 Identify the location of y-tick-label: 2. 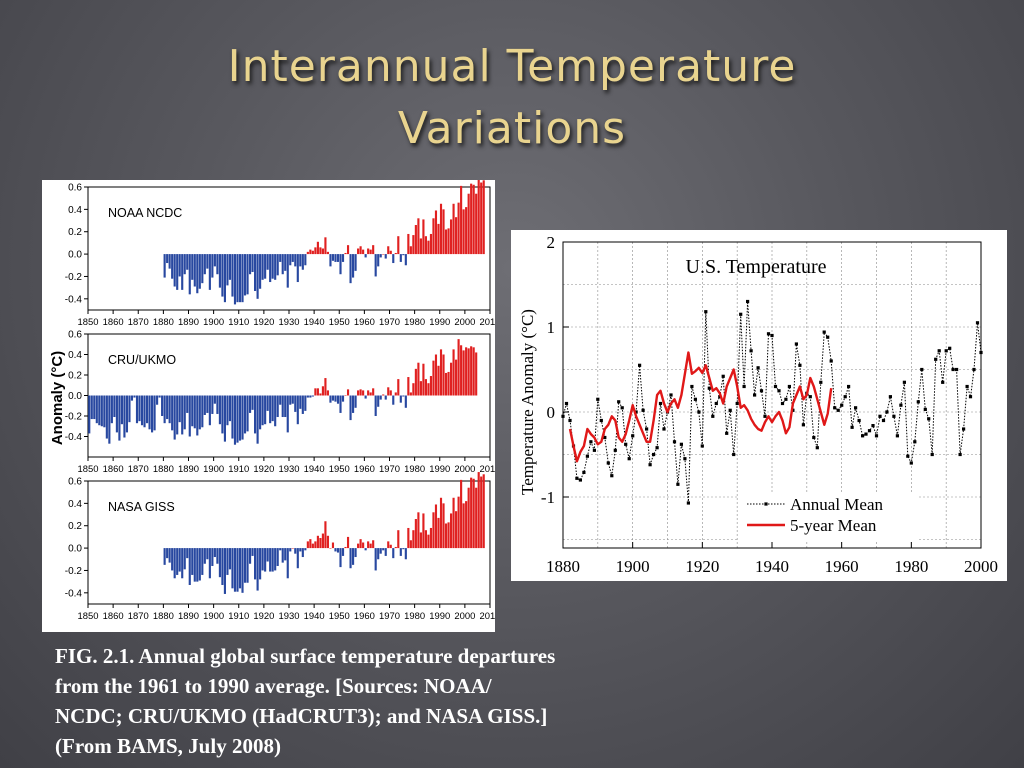
(551, 242).